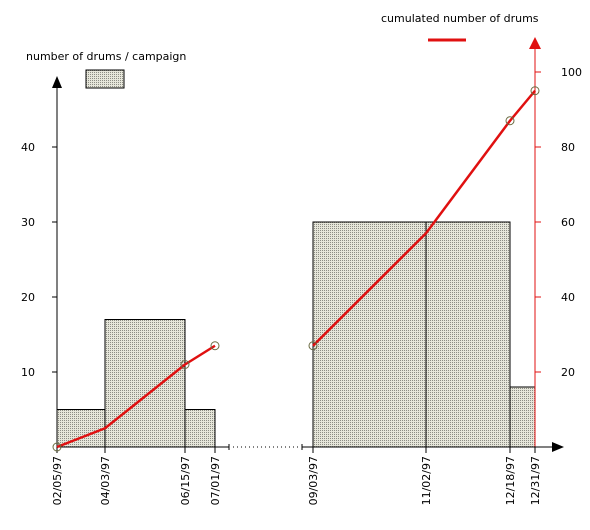 This screenshot has width=590, height=530. I want to click on x-tick-label-5: 11/02/97, so click(426, 480).